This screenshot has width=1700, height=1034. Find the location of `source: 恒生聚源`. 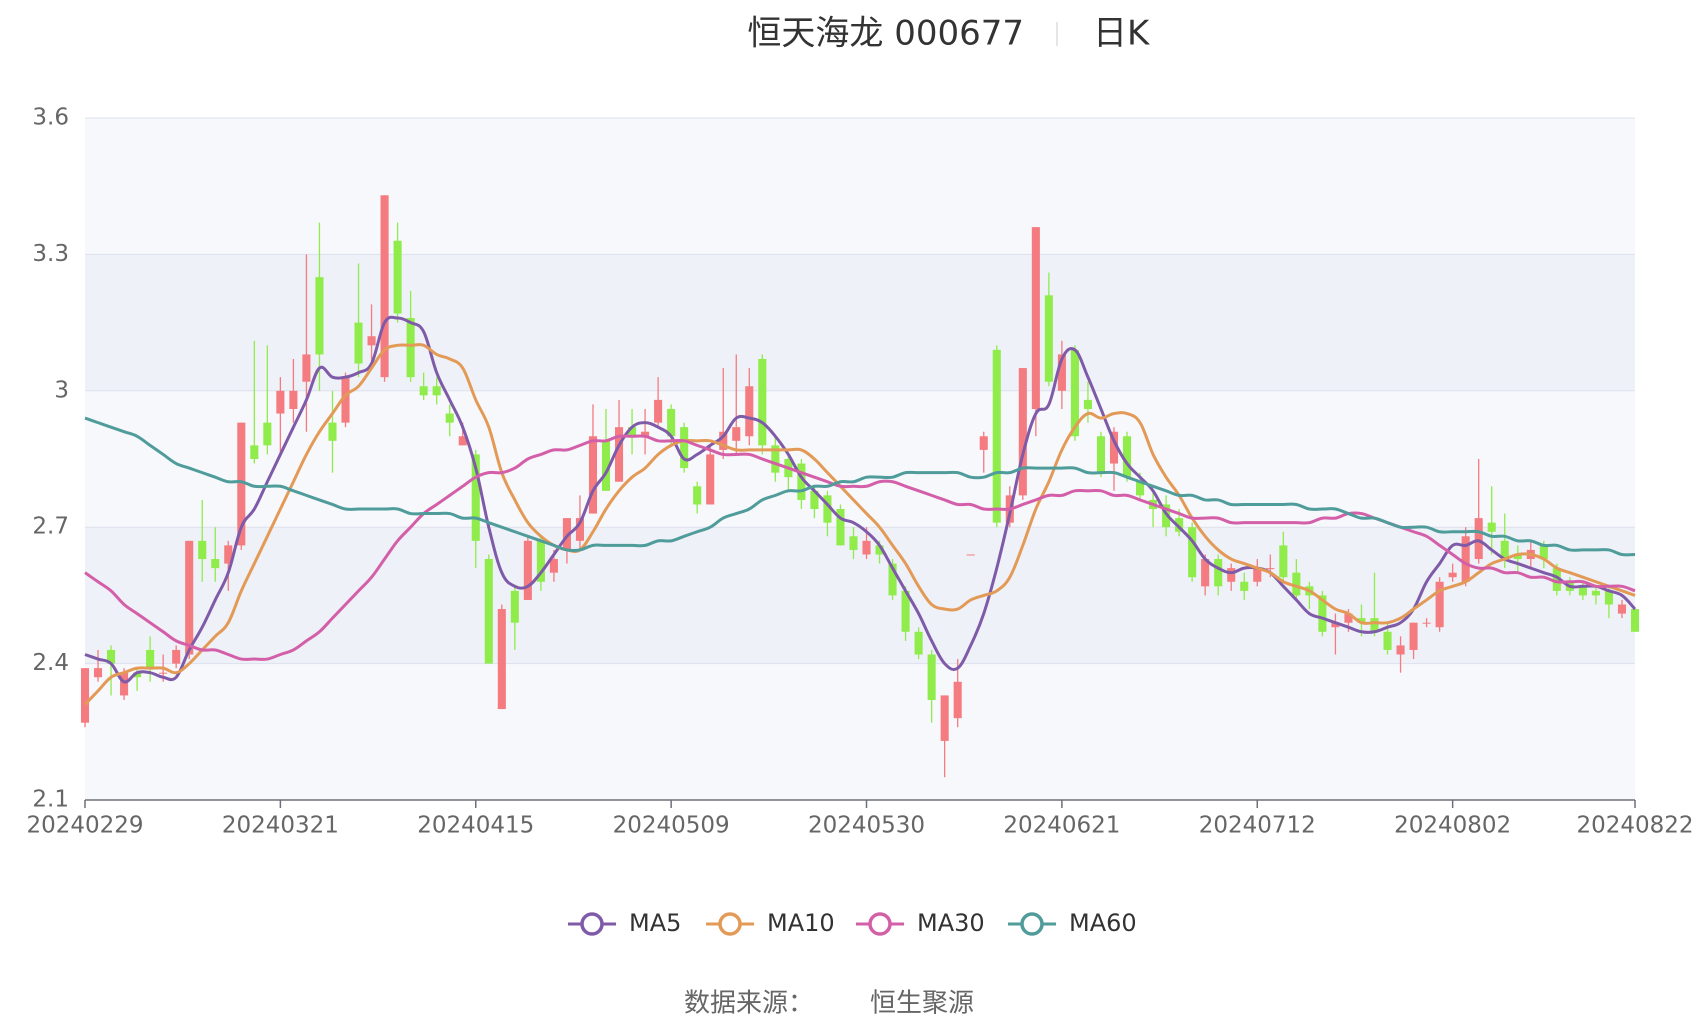

source: 恒生聚源 is located at coordinates (922, 1004).